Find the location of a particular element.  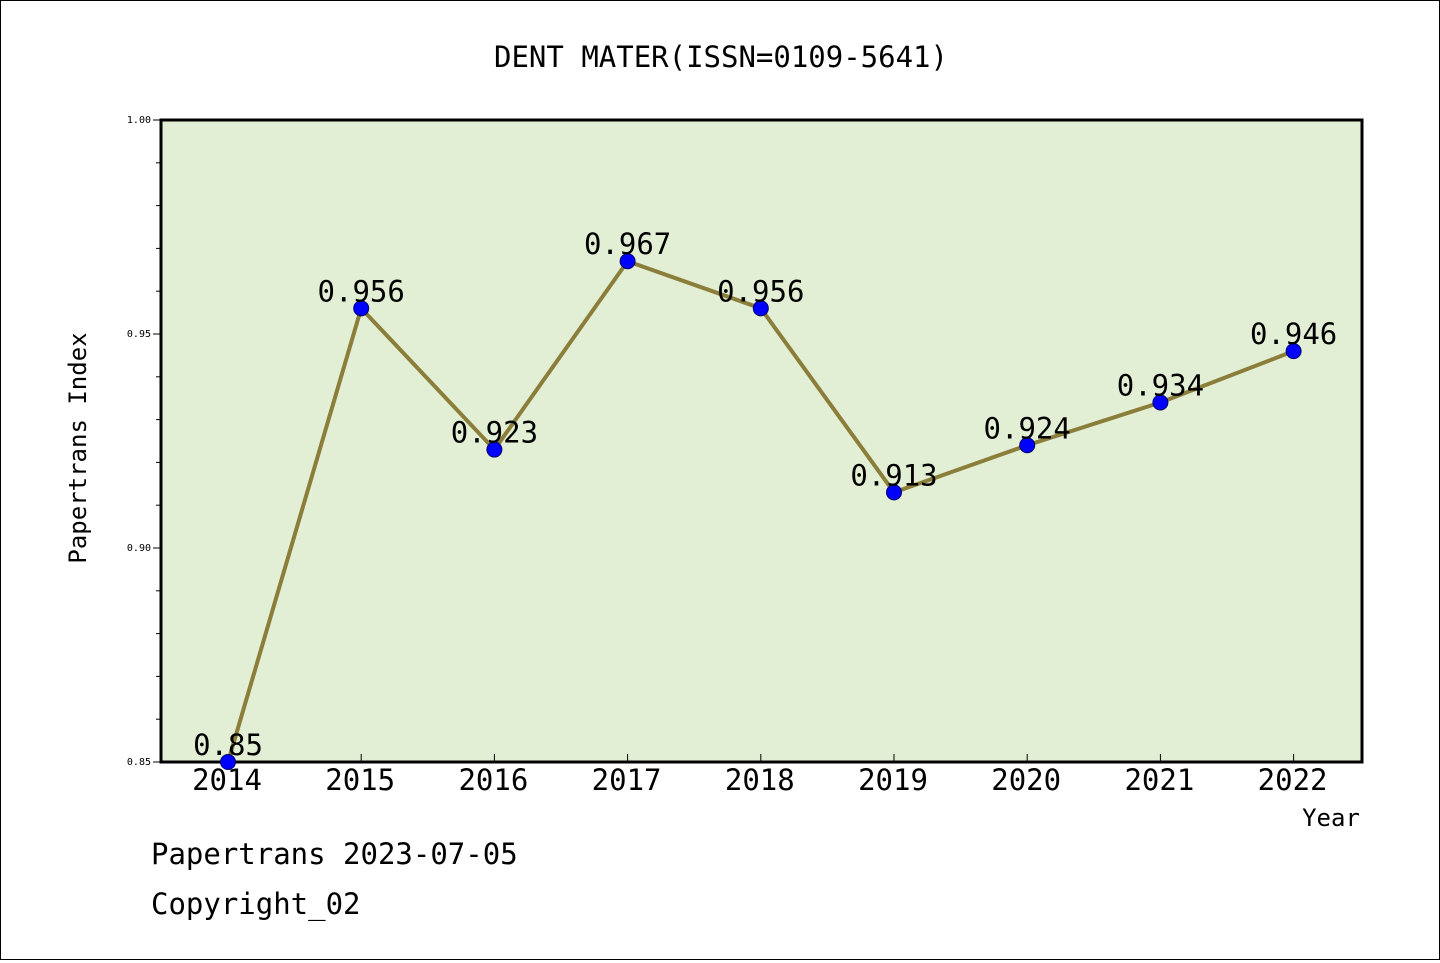

data-label: 0.85 is located at coordinates (228, 745).